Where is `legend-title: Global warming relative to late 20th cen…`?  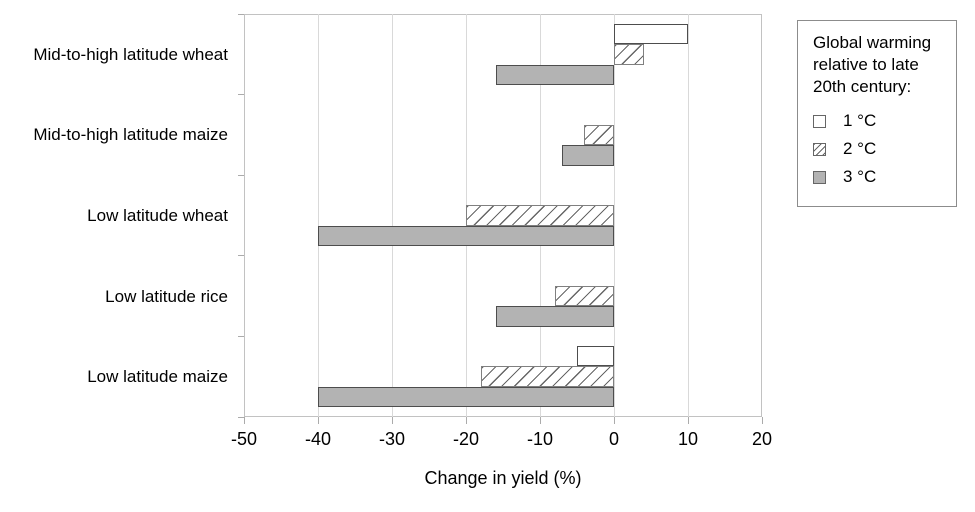 legend-title: Global warming relative to late 20th cen… is located at coordinates (872, 64).